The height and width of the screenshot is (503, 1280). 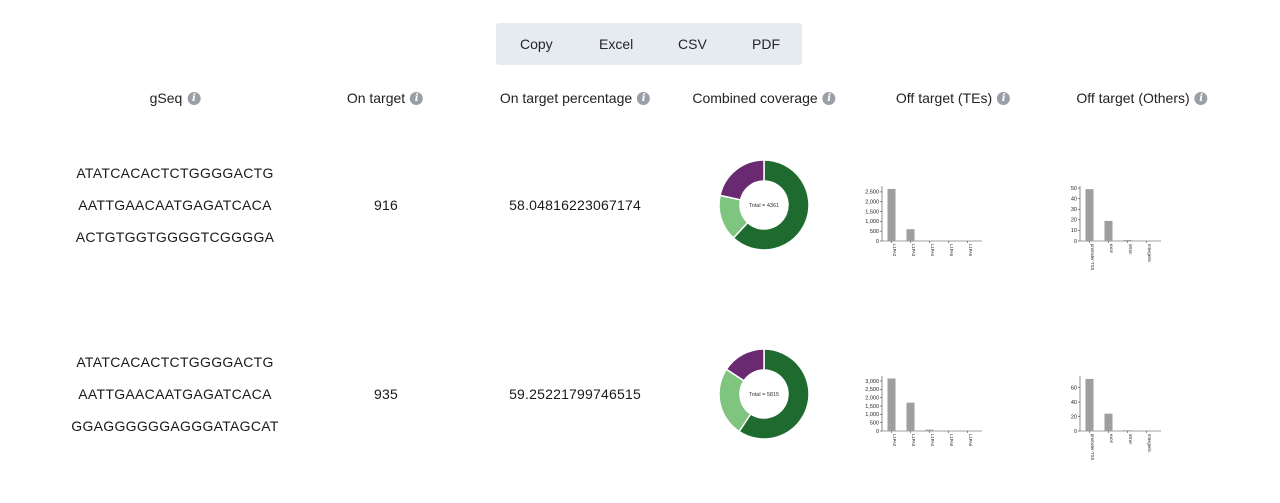 What do you see at coordinates (386, 205) in the screenshot?
I see `on-target-value: 916` at bounding box center [386, 205].